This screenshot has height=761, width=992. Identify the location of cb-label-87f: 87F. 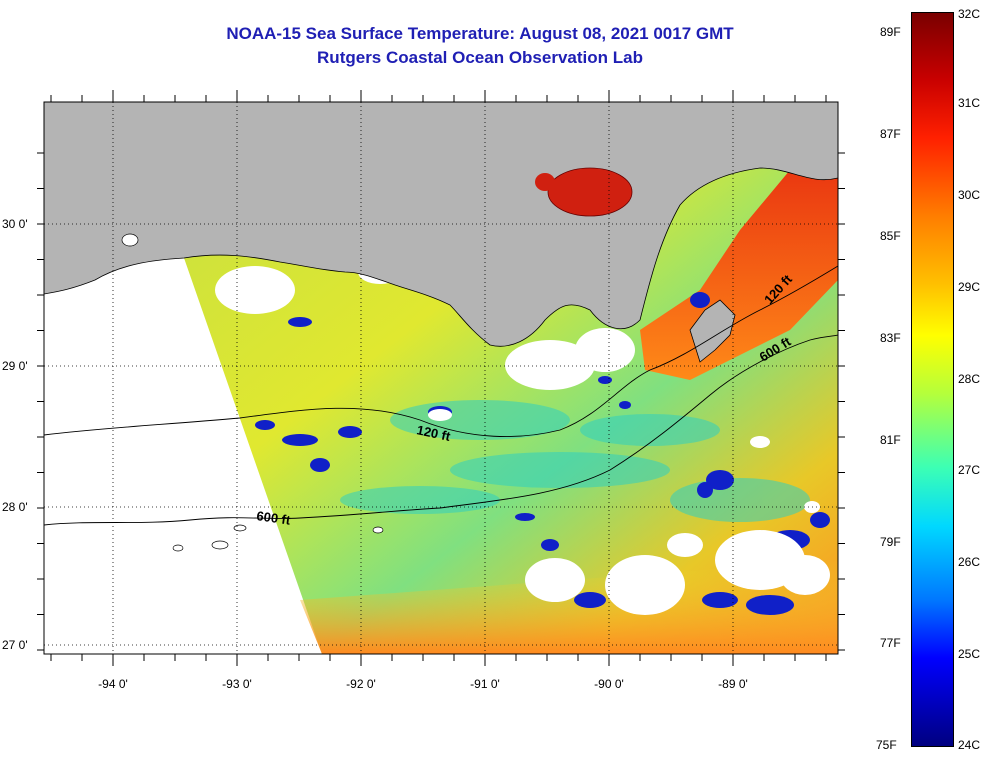
(890, 134).